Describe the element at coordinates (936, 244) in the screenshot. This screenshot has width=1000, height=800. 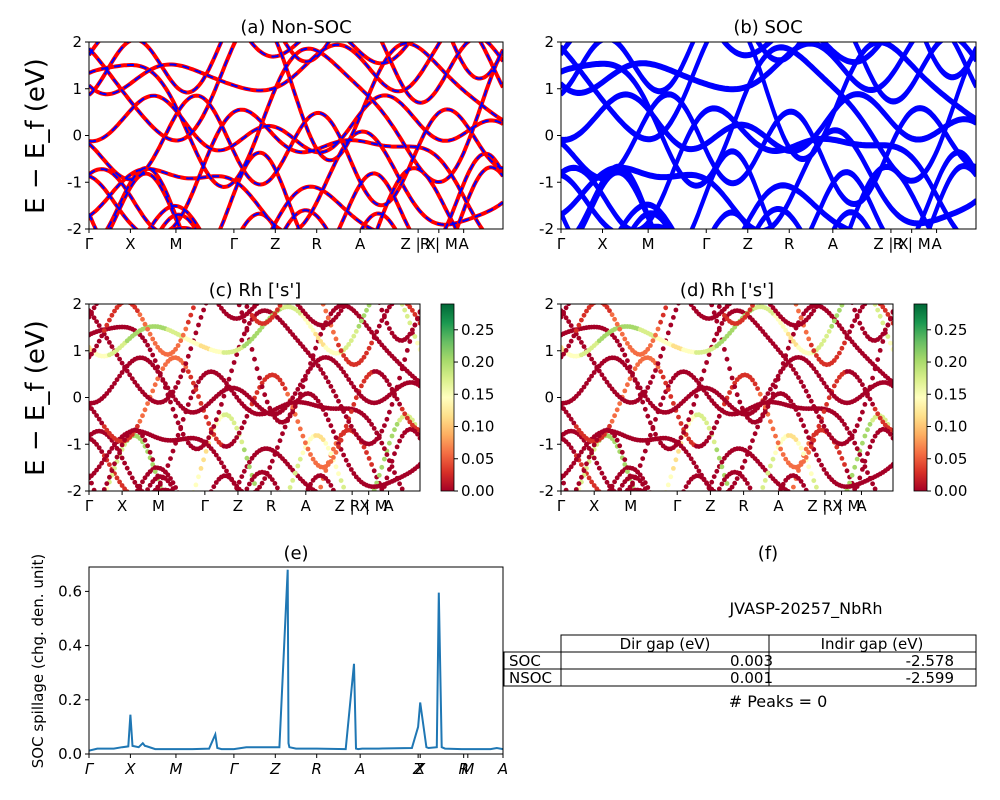
I see `x-tick-label: A` at that location.